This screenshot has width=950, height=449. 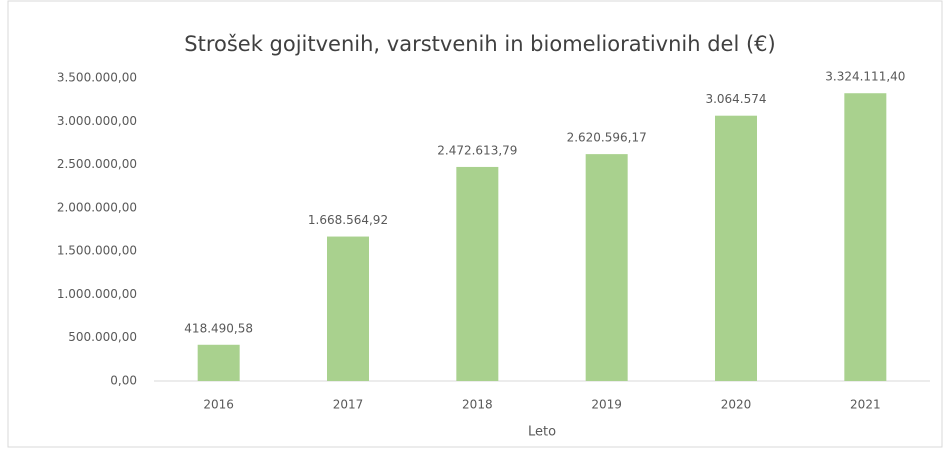 What do you see at coordinates (97, 251) in the screenshot?
I see `y-tick-label: 1.500.000,00` at bounding box center [97, 251].